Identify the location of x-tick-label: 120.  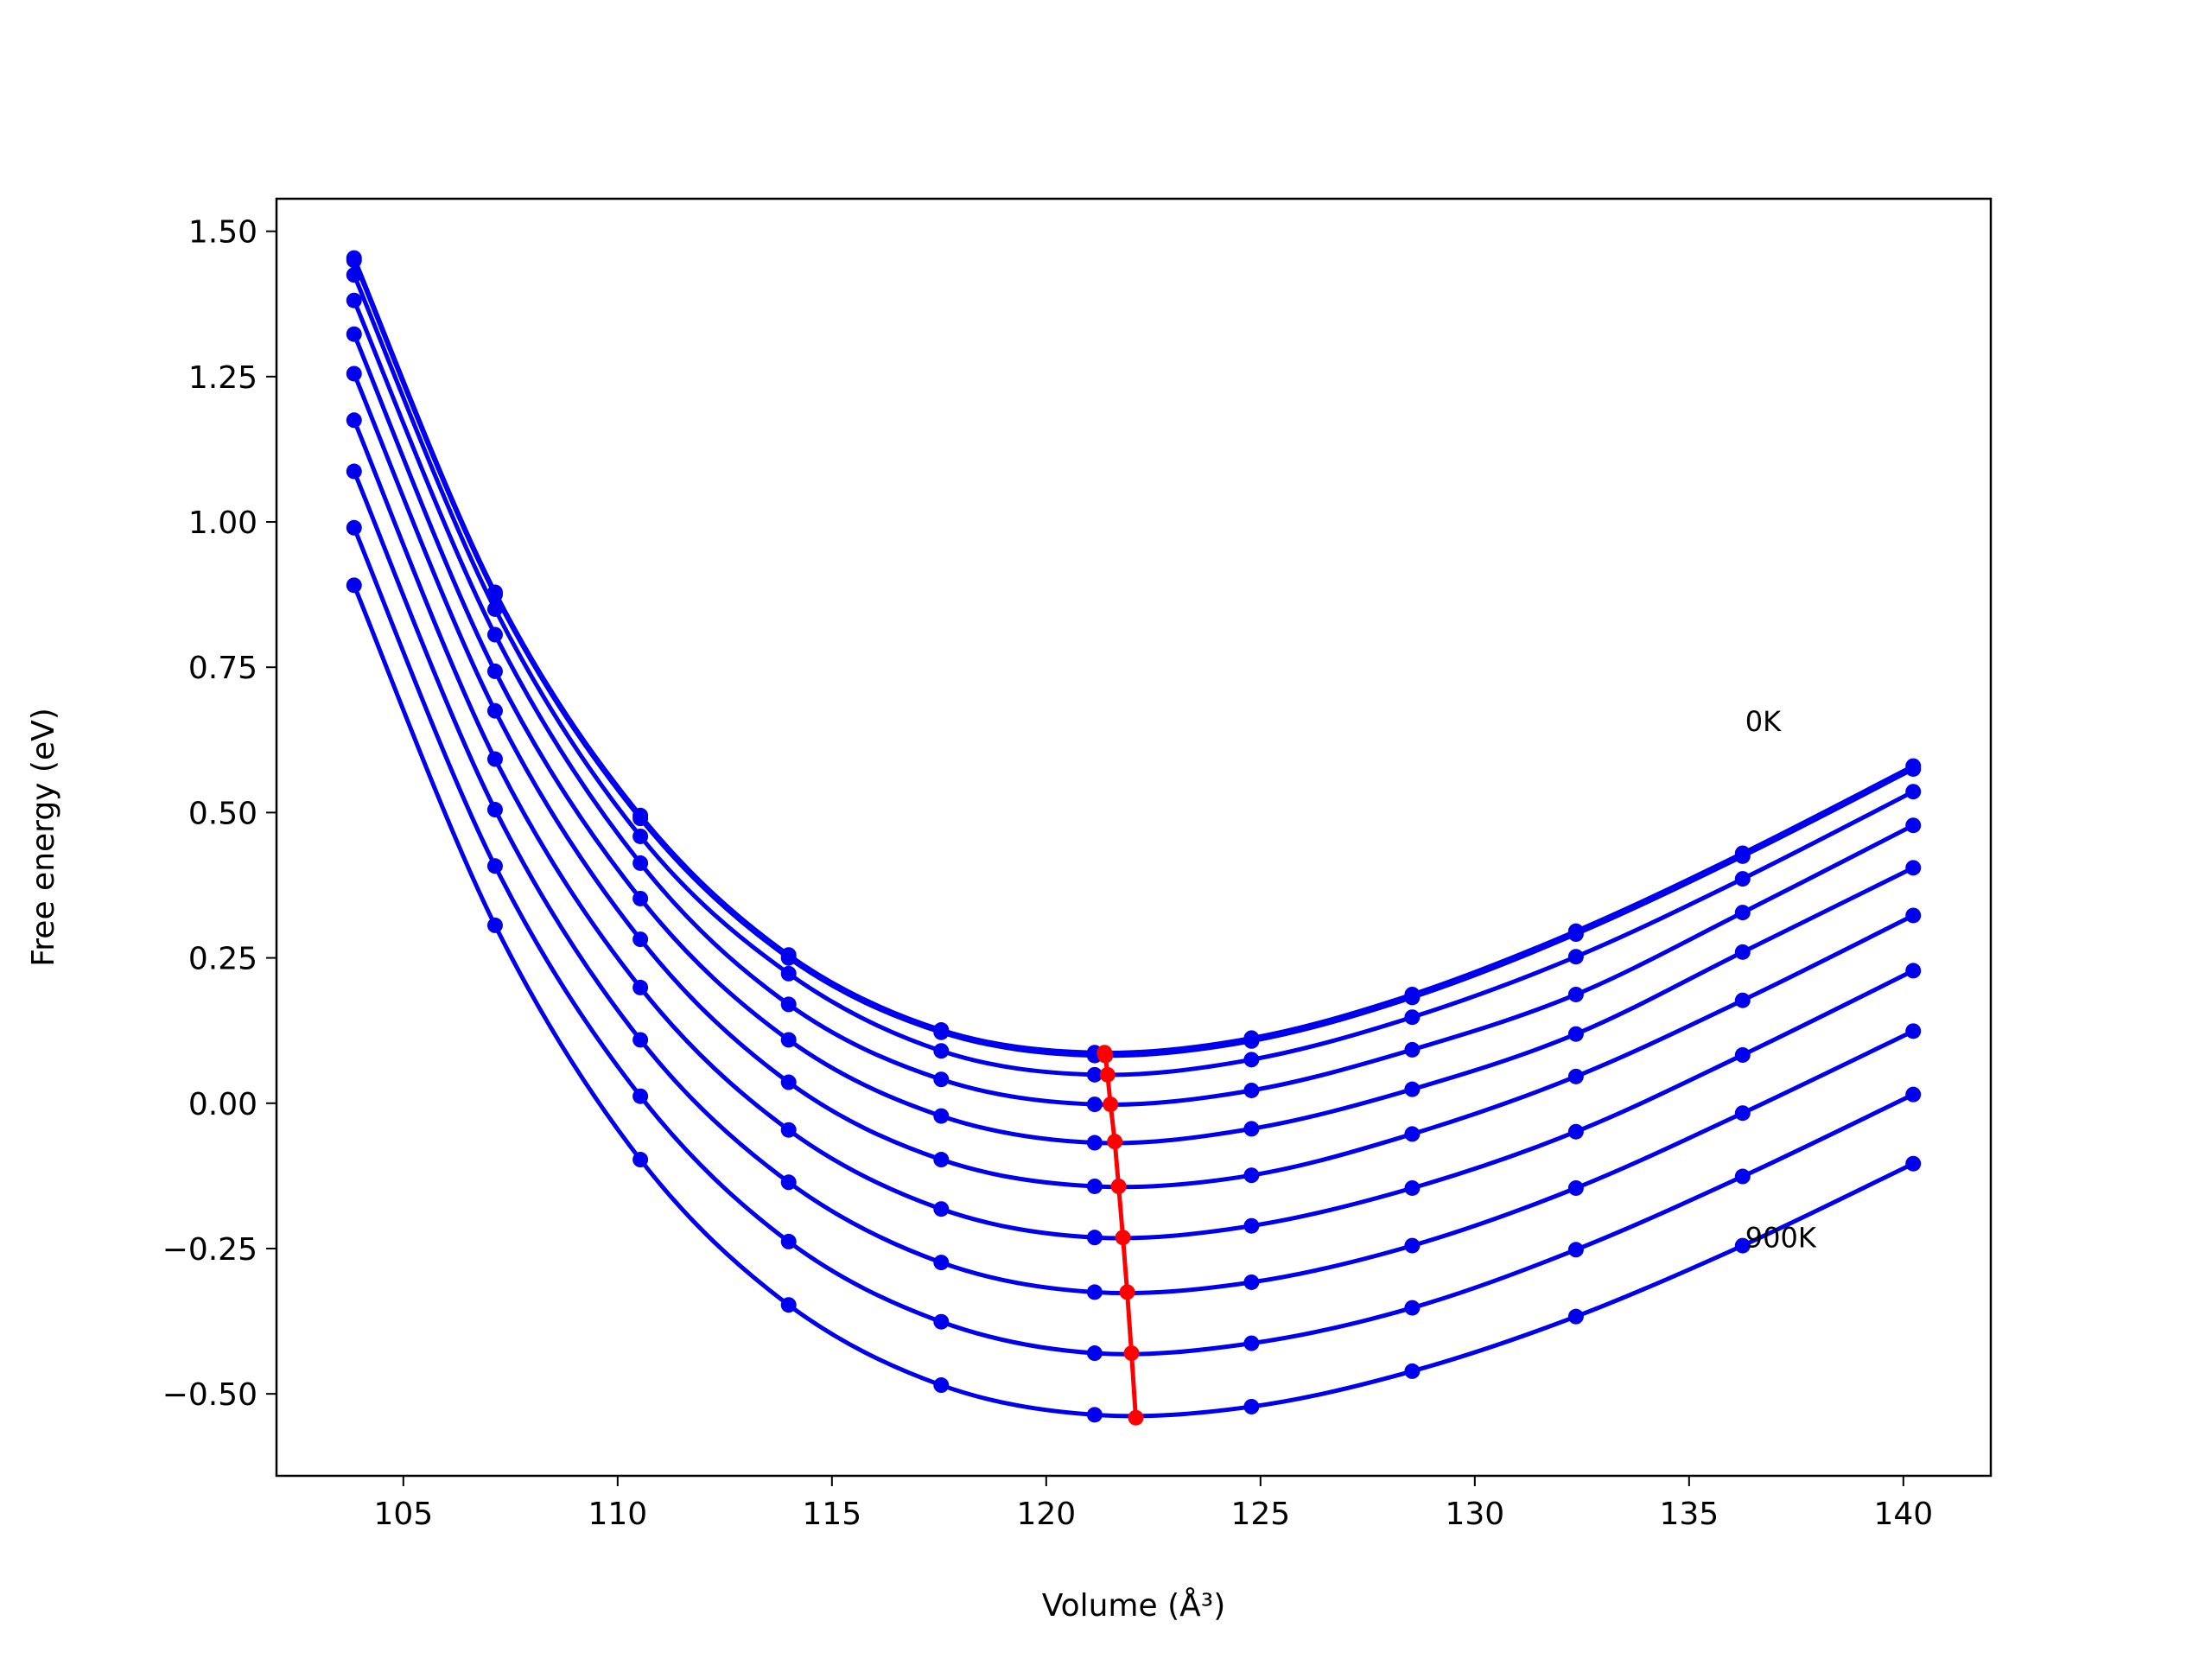
(1046, 1514).